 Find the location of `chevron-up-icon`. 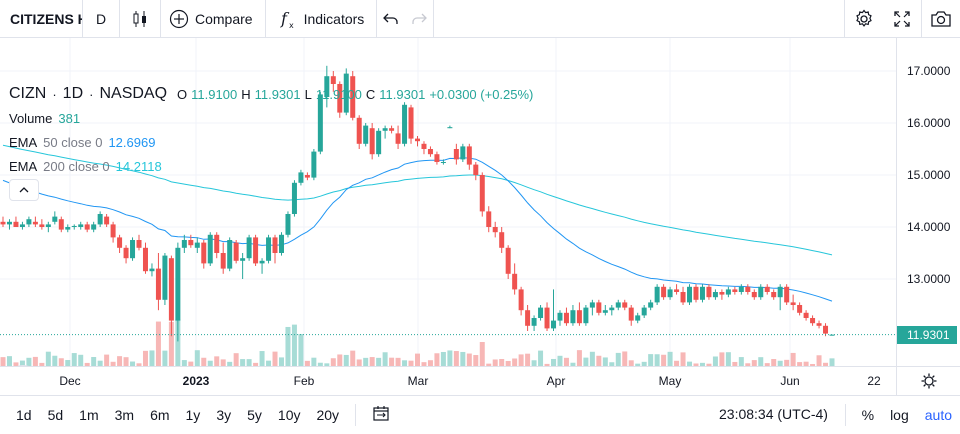

chevron-up-icon is located at coordinates (24, 190).